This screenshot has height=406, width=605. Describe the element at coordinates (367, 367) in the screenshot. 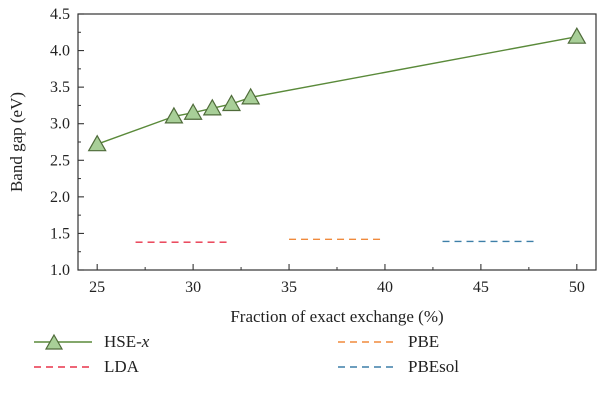

I see `legend-swatch-pbesol` at that location.